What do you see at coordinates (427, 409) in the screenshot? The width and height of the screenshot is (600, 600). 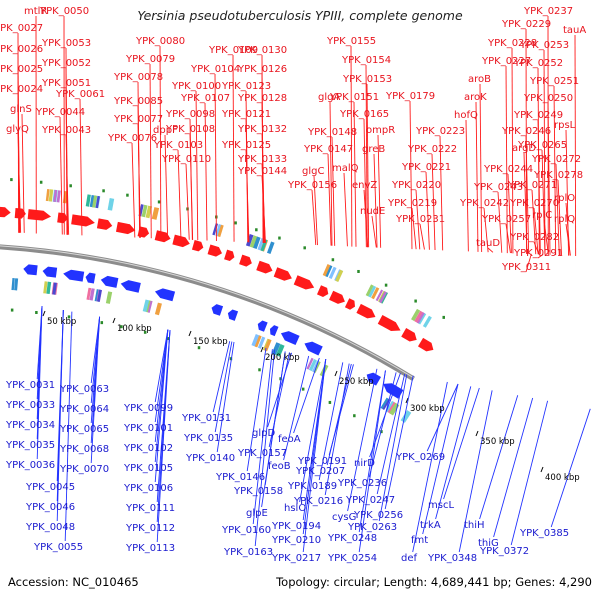 I see `kbp-scale-label: 300 kbp` at bounding box center [427, 409].